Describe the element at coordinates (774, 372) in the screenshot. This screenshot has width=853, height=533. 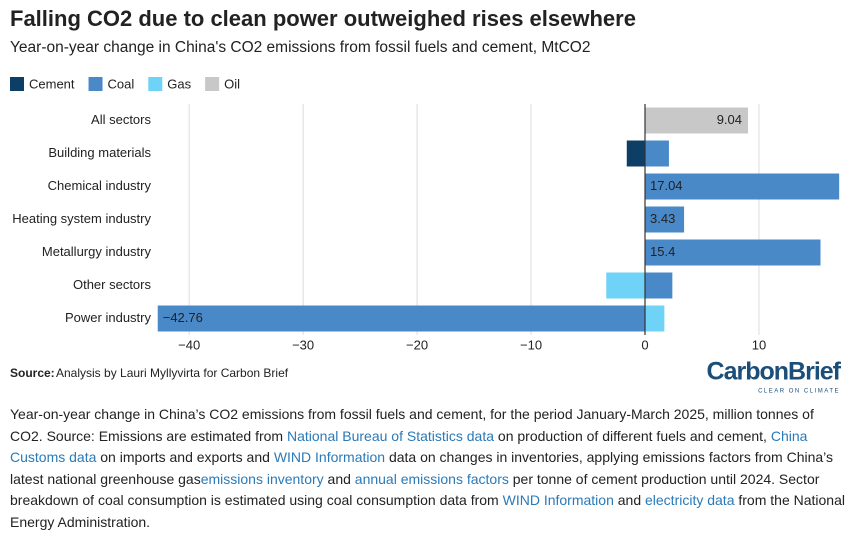
I see `logo: CarbonBrief` at that location.